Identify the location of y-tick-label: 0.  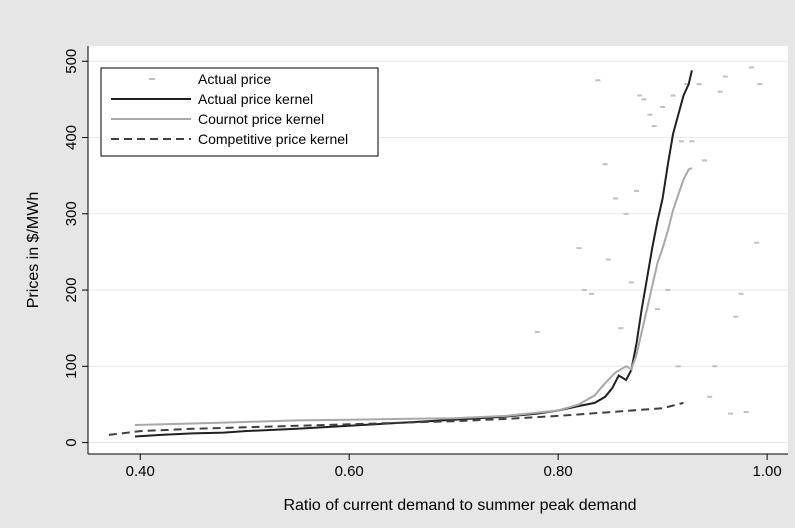
(71, 442).